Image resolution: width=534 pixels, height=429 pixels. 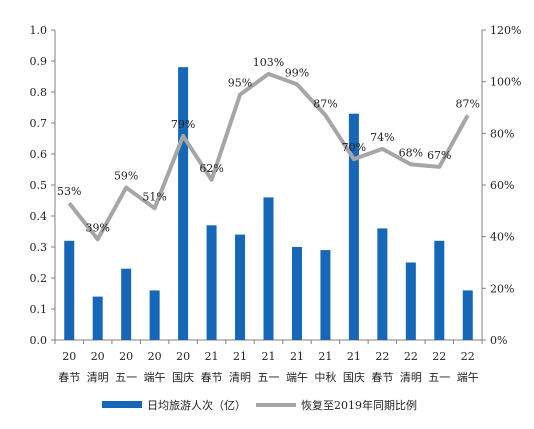 What do you see at coordinates (439, 155) in the screenshot?
I see `ratio-data-label: 67%` at bounding box center [439, 155].